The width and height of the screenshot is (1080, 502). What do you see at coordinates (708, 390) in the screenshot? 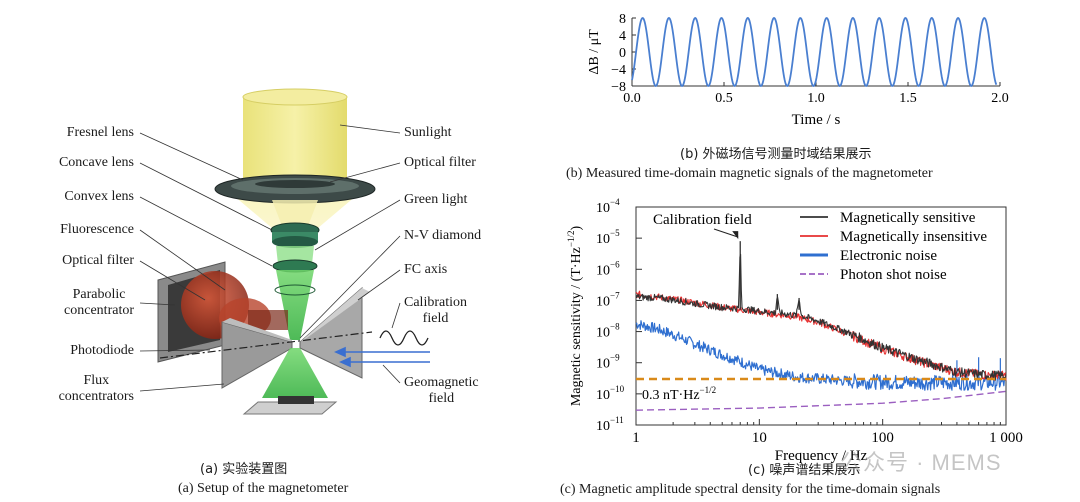
I see `reference-line-label-exp: −1/2` at bounding box center [708, 390].